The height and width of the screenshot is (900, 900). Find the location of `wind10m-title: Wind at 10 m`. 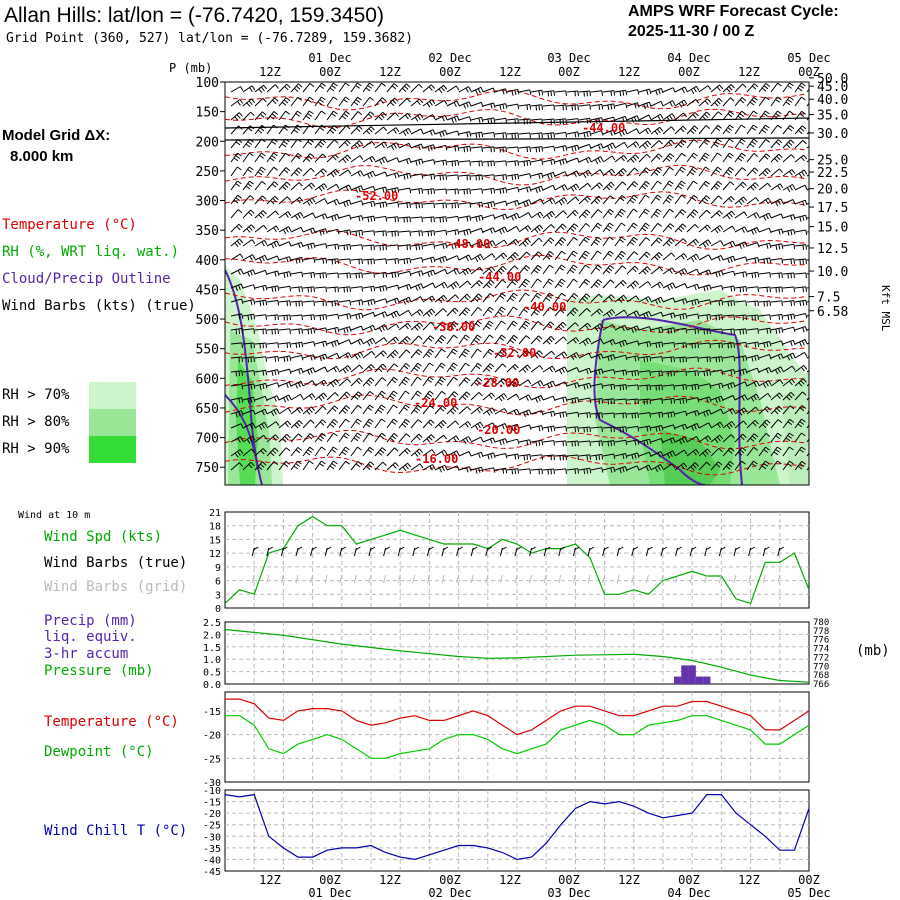

wind10m-title: Wind at 10 m is located at coordinates (54, 515).